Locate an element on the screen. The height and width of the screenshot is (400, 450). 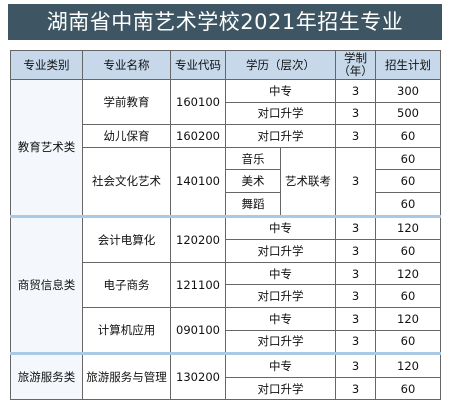
title: 湖南省中南艺术学校2021年招生专业 is located at coordinates (225, 22).